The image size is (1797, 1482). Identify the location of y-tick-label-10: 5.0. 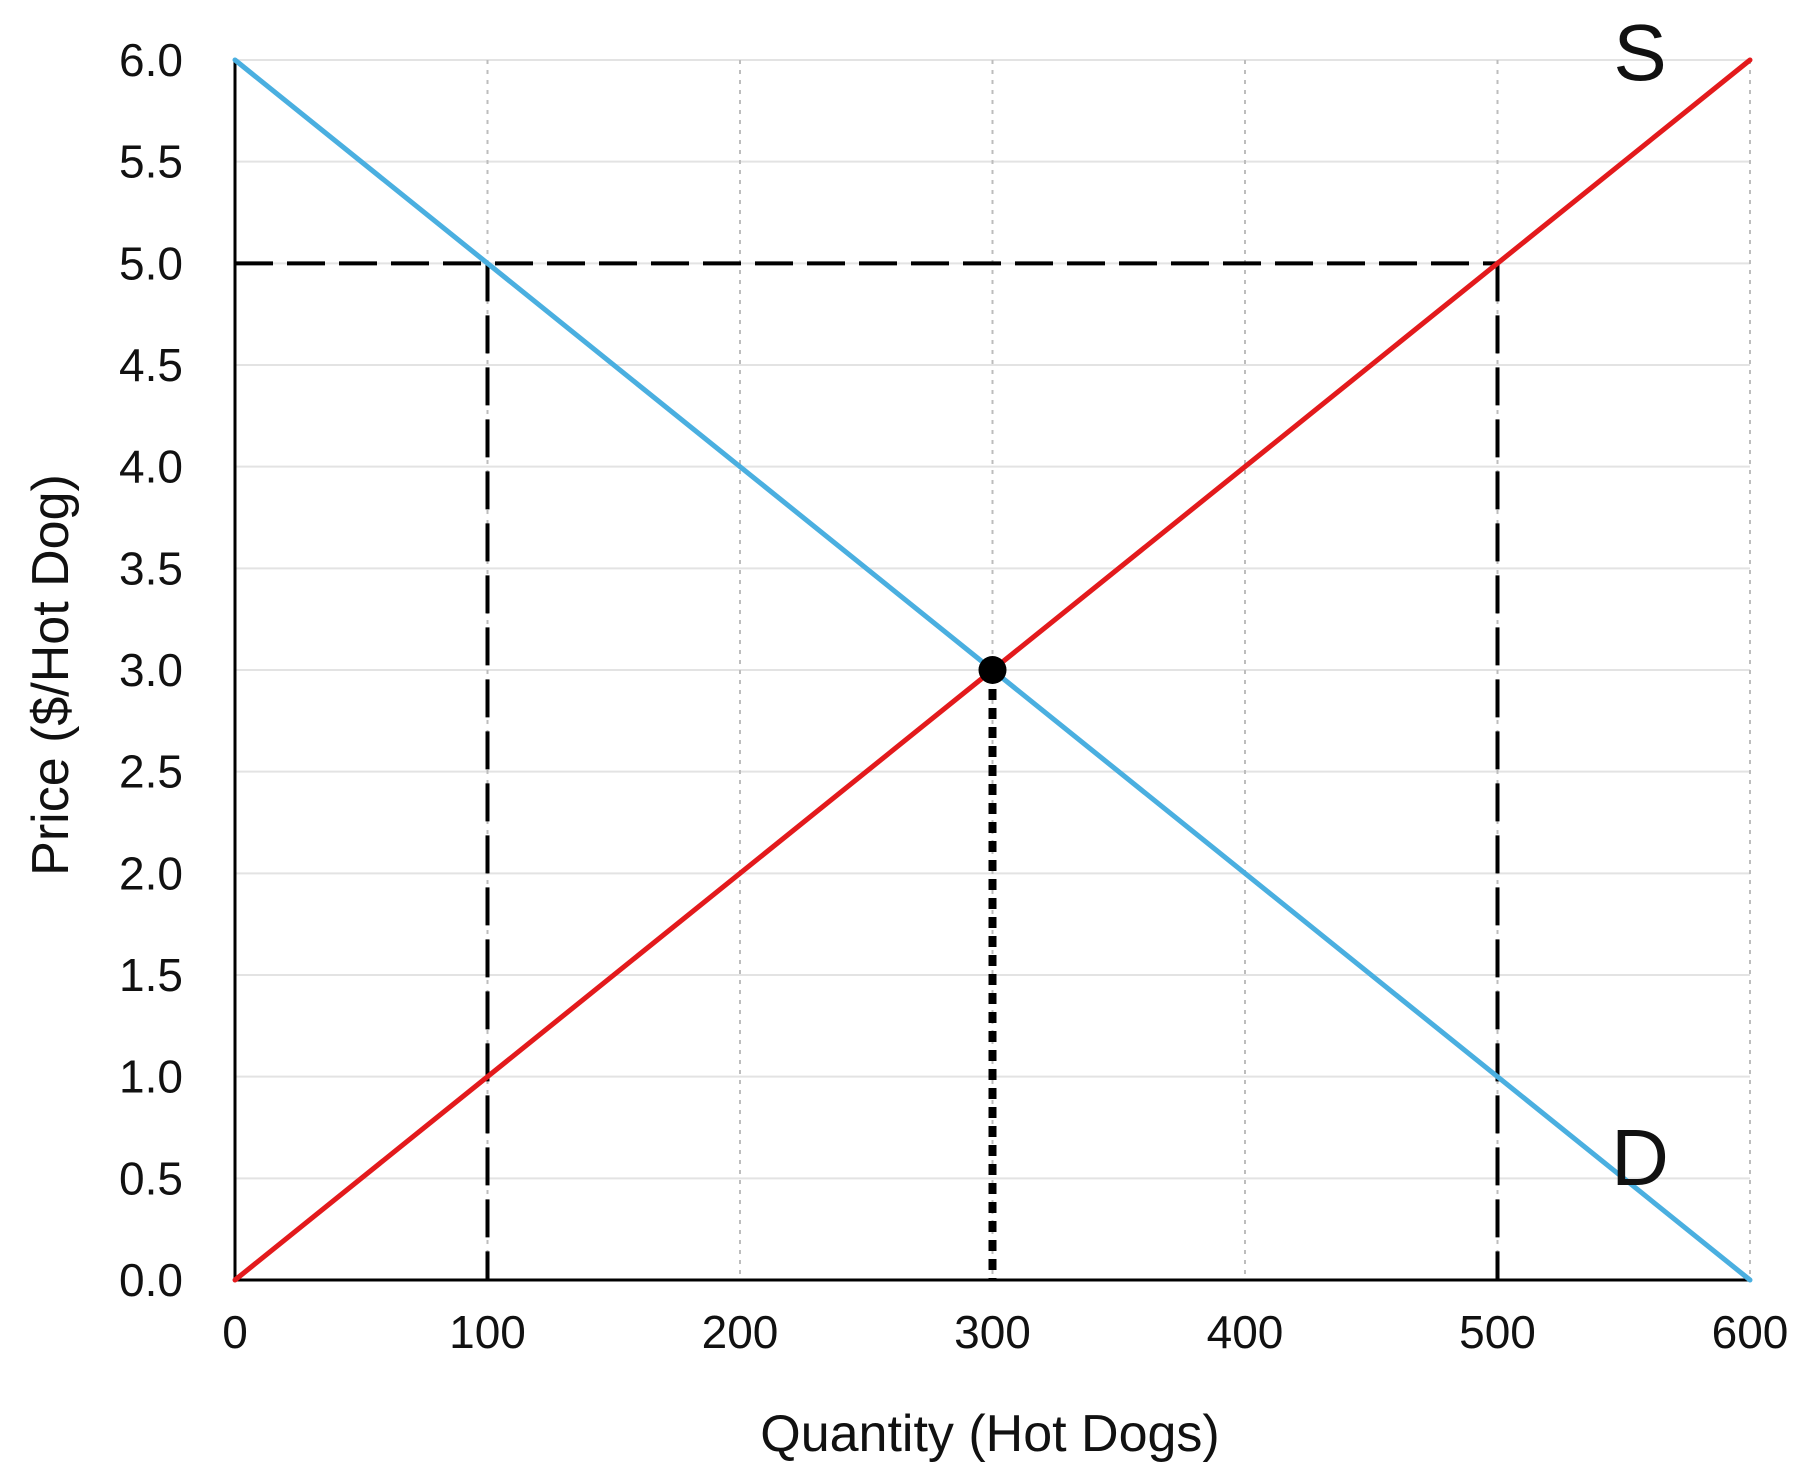
(151, 263).